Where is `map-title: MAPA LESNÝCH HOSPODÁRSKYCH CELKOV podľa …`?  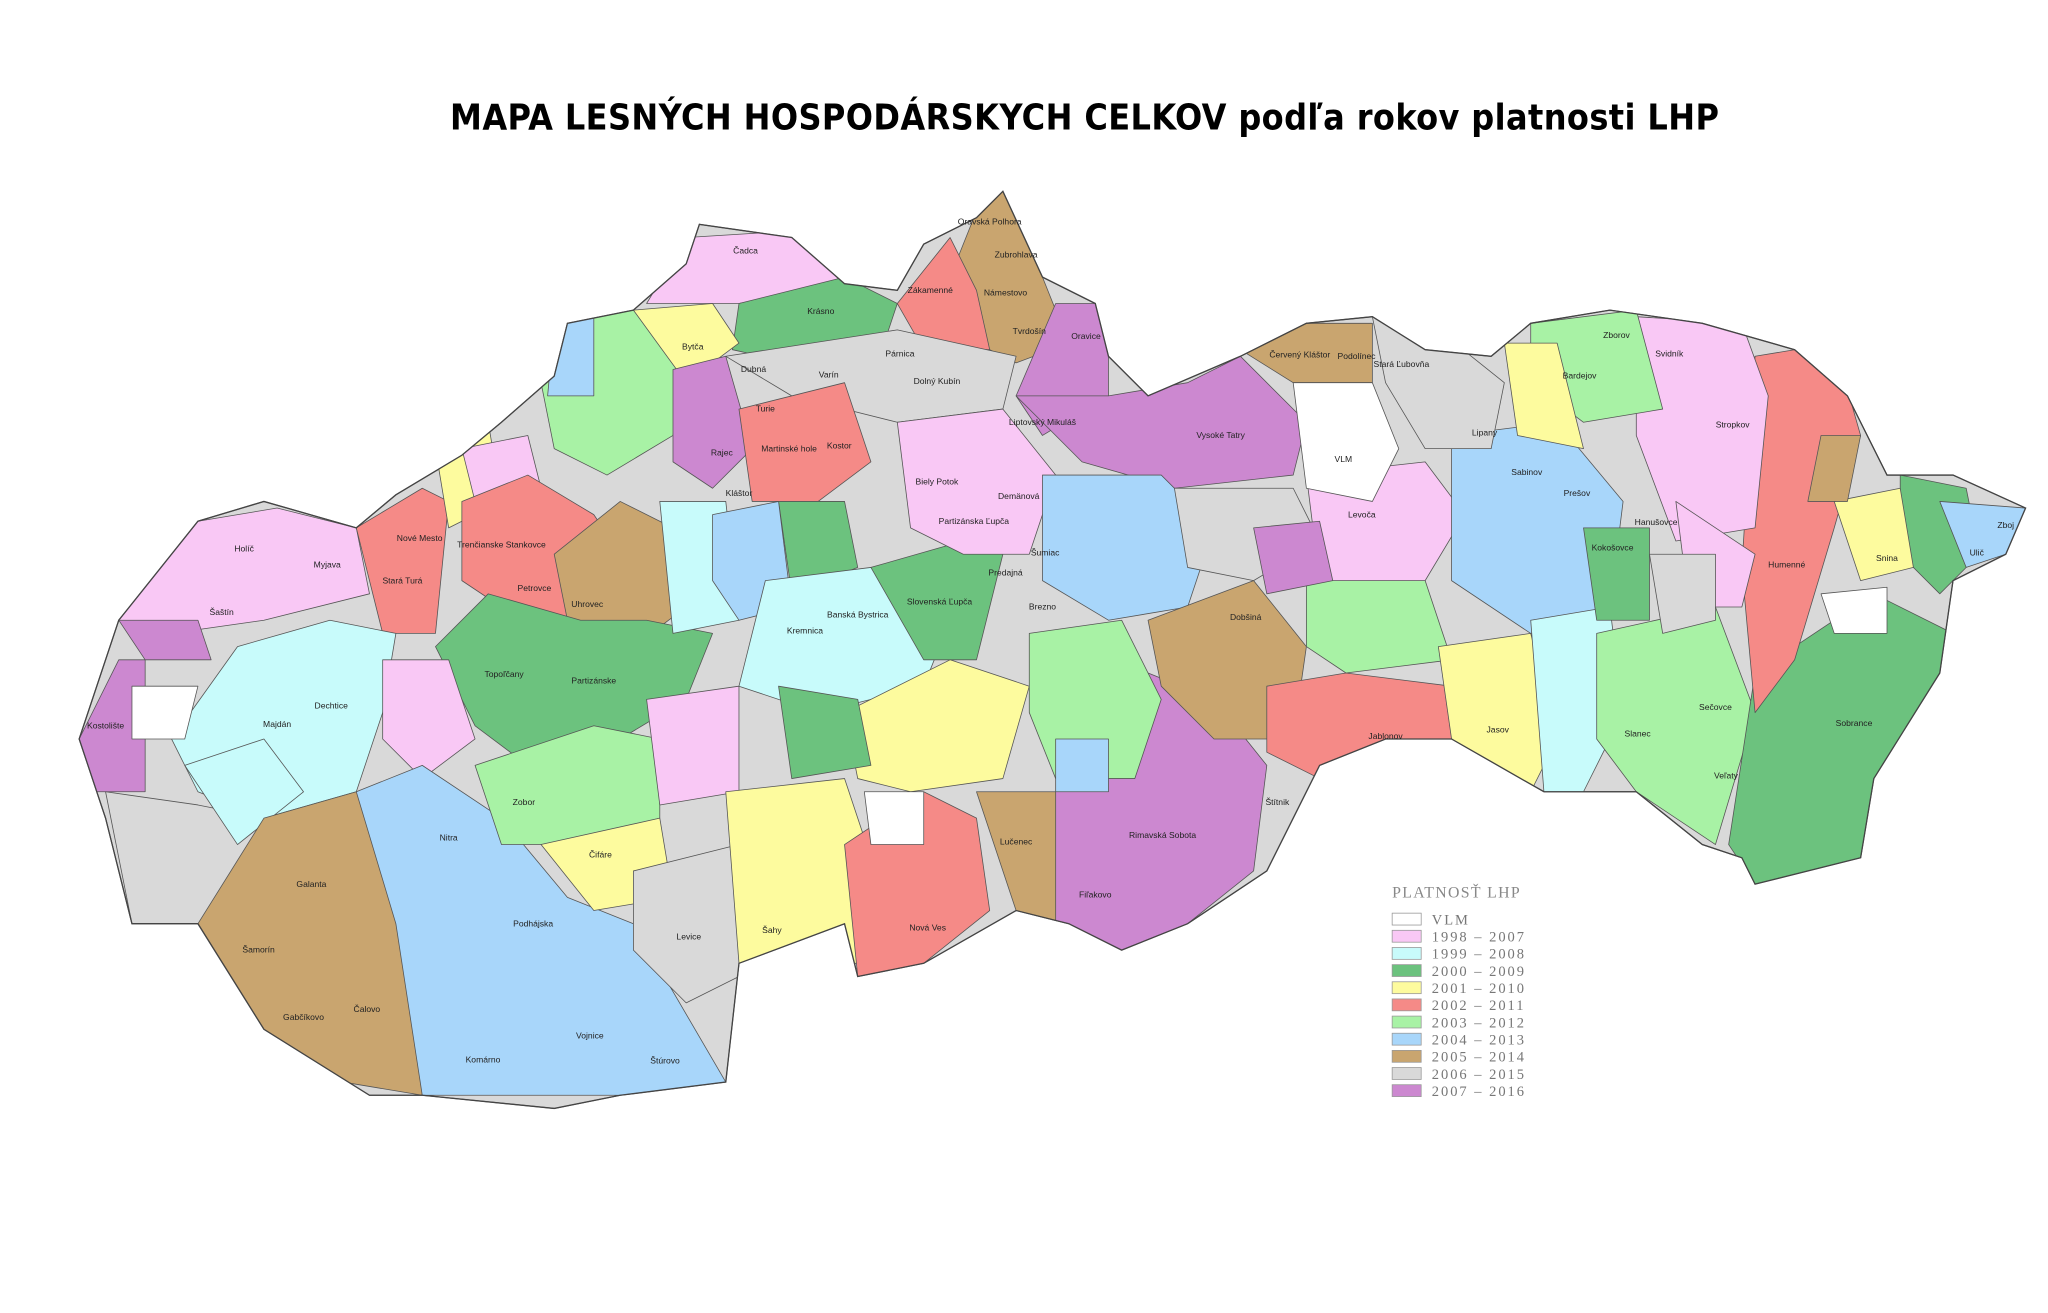 map-title: MAPA LESNÝCH HOSPODÁRSKYCH CELKOV podľa … is located at coordinates (1084, 116).